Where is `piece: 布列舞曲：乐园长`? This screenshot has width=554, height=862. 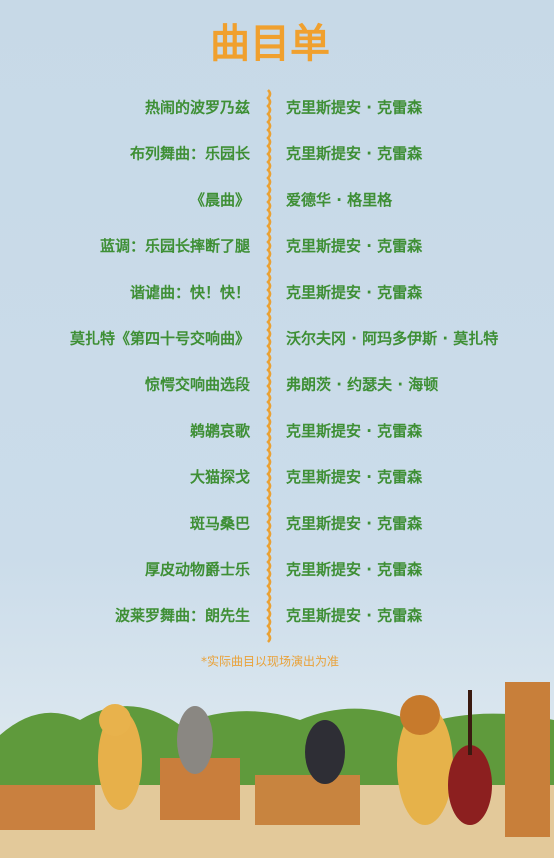 piece: 布列舞曲：乐园长 is located at coordinates (190, 154).